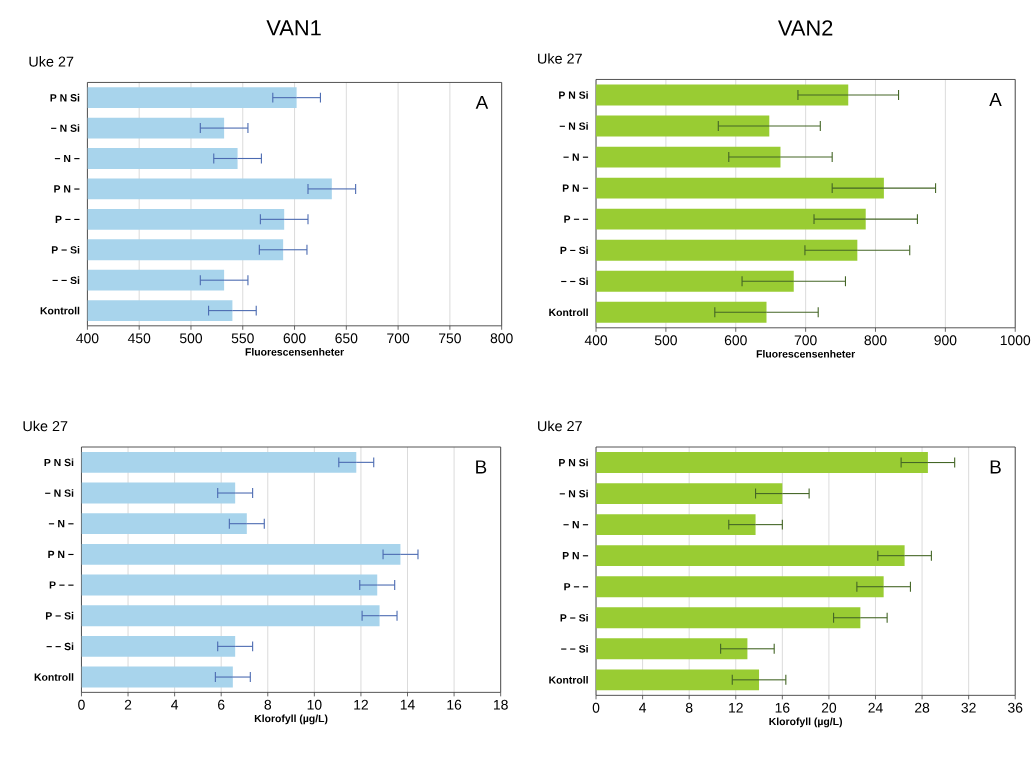 This screenshot has width=1034, height=758. I want to click on x-tick-label: 14, so click(407, 704).